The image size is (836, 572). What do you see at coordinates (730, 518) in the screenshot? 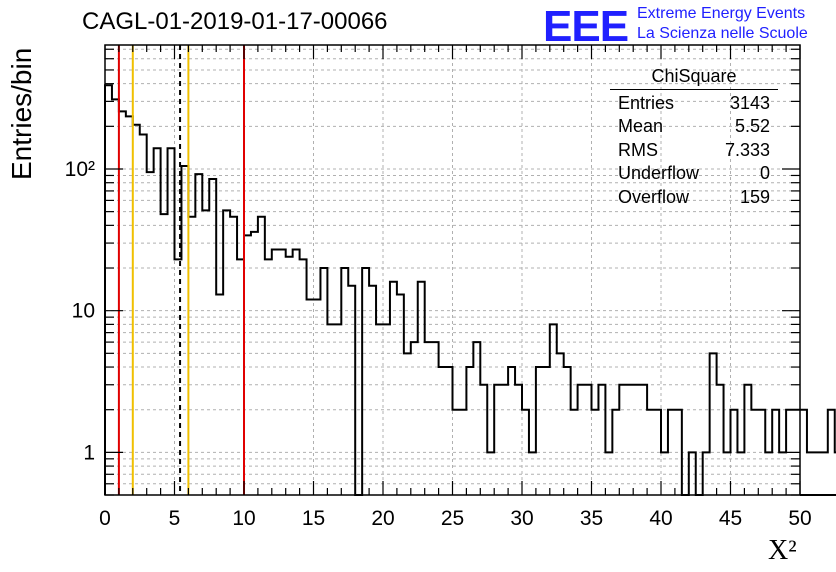
I see `x-tick-label: 45` at bounding box center [730, 518].